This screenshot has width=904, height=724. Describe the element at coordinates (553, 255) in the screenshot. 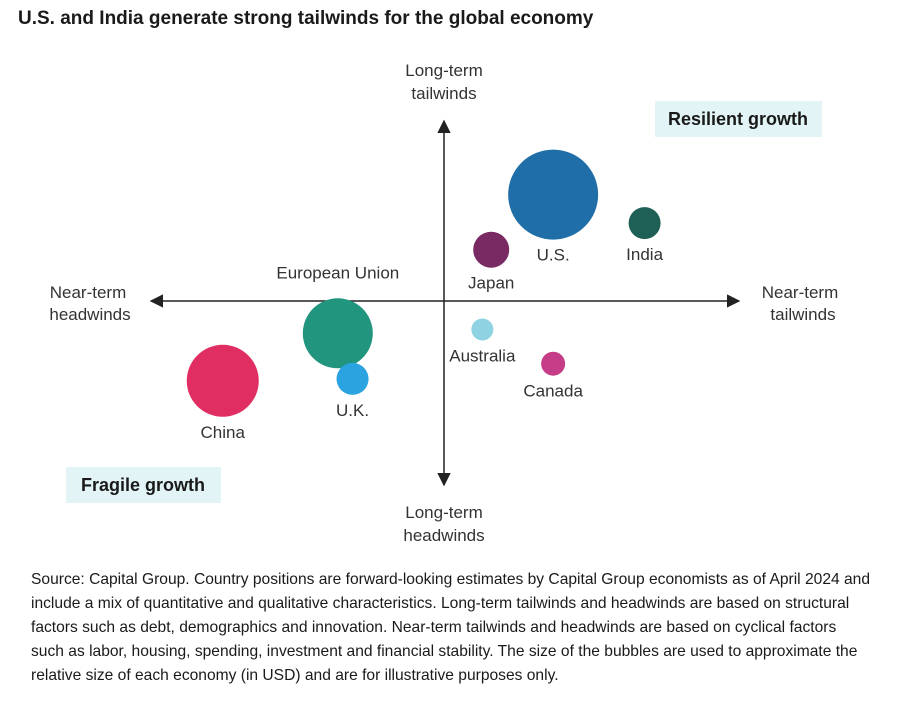

I see `bubble-label-u-s: U.S.` at that location.